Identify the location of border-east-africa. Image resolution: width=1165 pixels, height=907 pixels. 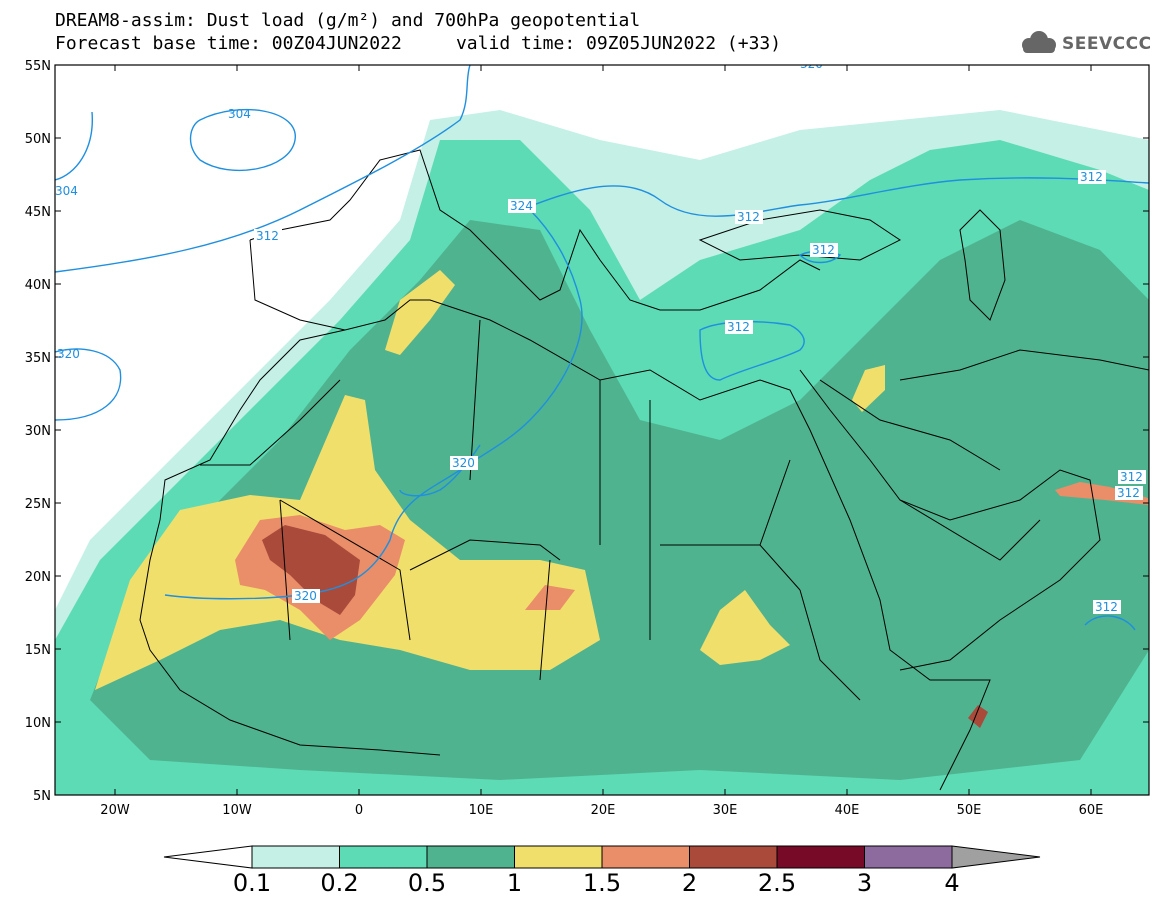
(760, 580).